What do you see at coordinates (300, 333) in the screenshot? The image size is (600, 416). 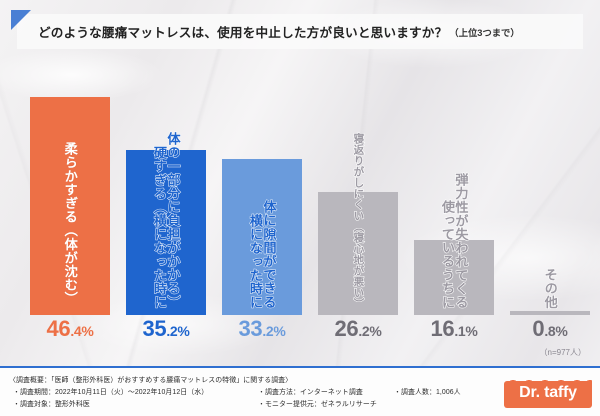 I see `value-label-row: 46.4% 35.2% 33.2% 26.2% 16.1% 0.8%` at bounding box center [300, 333].